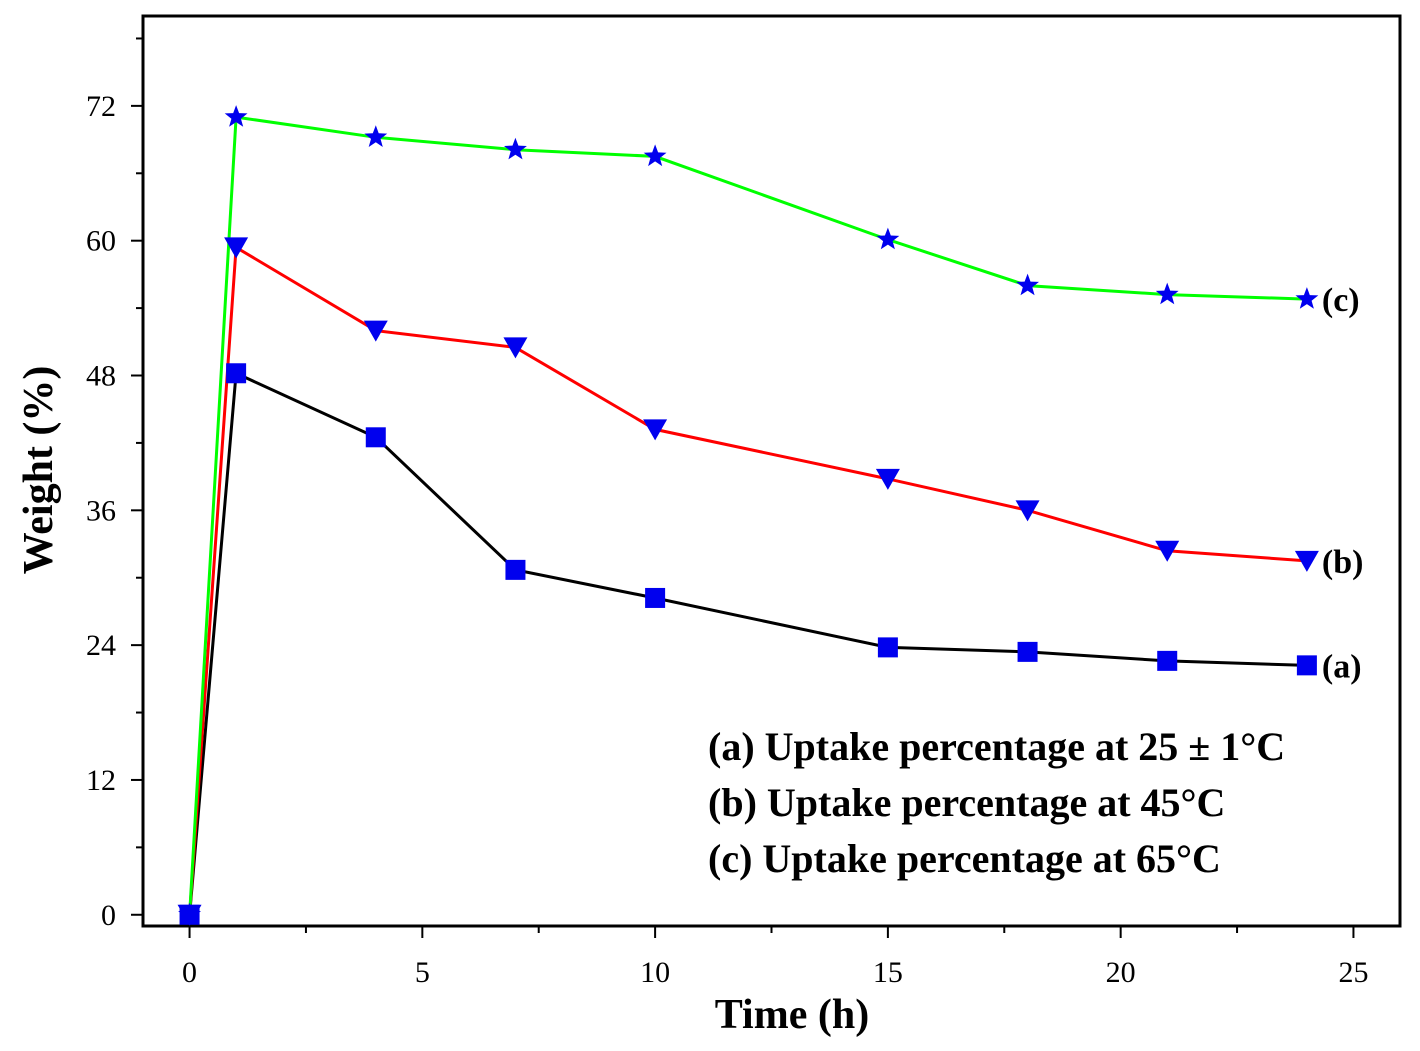 The height and width of the screenshot is (1051, 1420). I want to click on y-tick-label: 0, so click(108, 915).